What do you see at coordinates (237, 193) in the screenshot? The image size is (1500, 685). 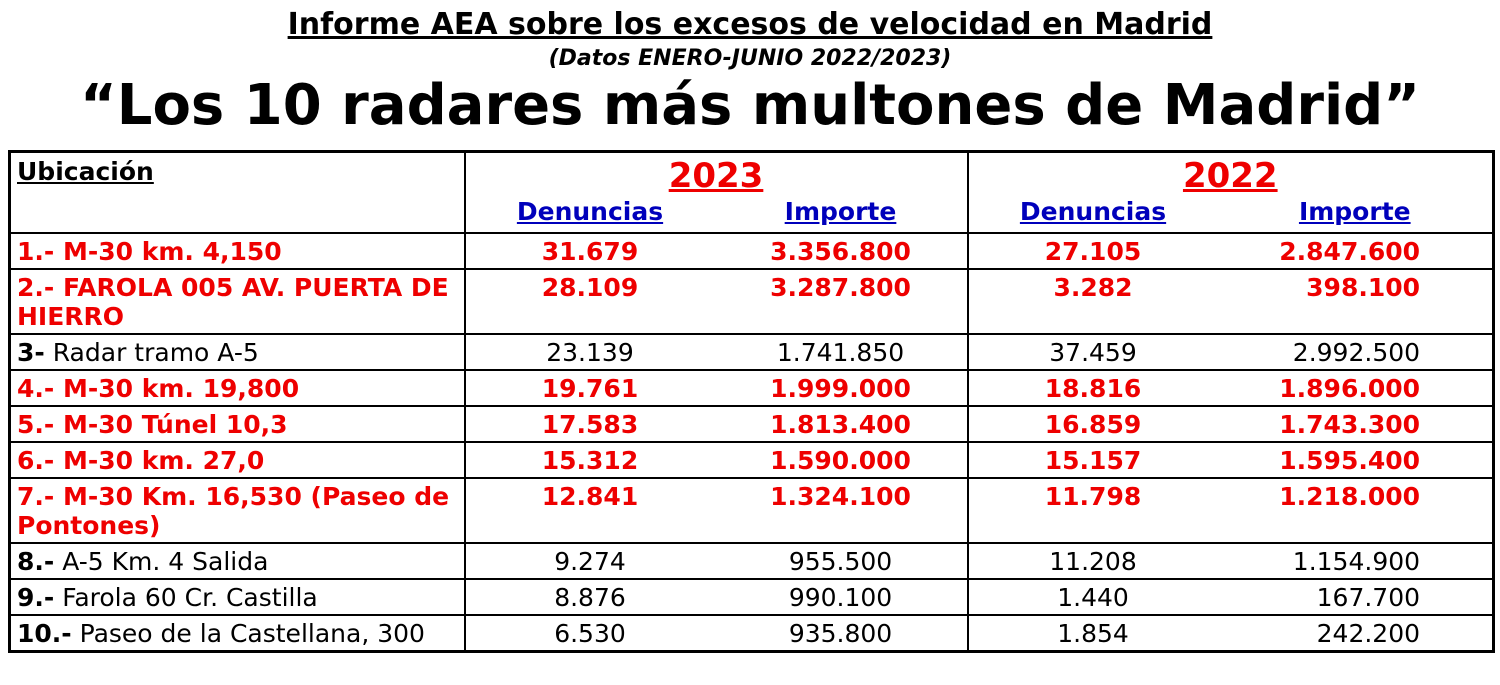 I see `column-header-ubicacion: Ubicación` at bounding box center [237, 193].